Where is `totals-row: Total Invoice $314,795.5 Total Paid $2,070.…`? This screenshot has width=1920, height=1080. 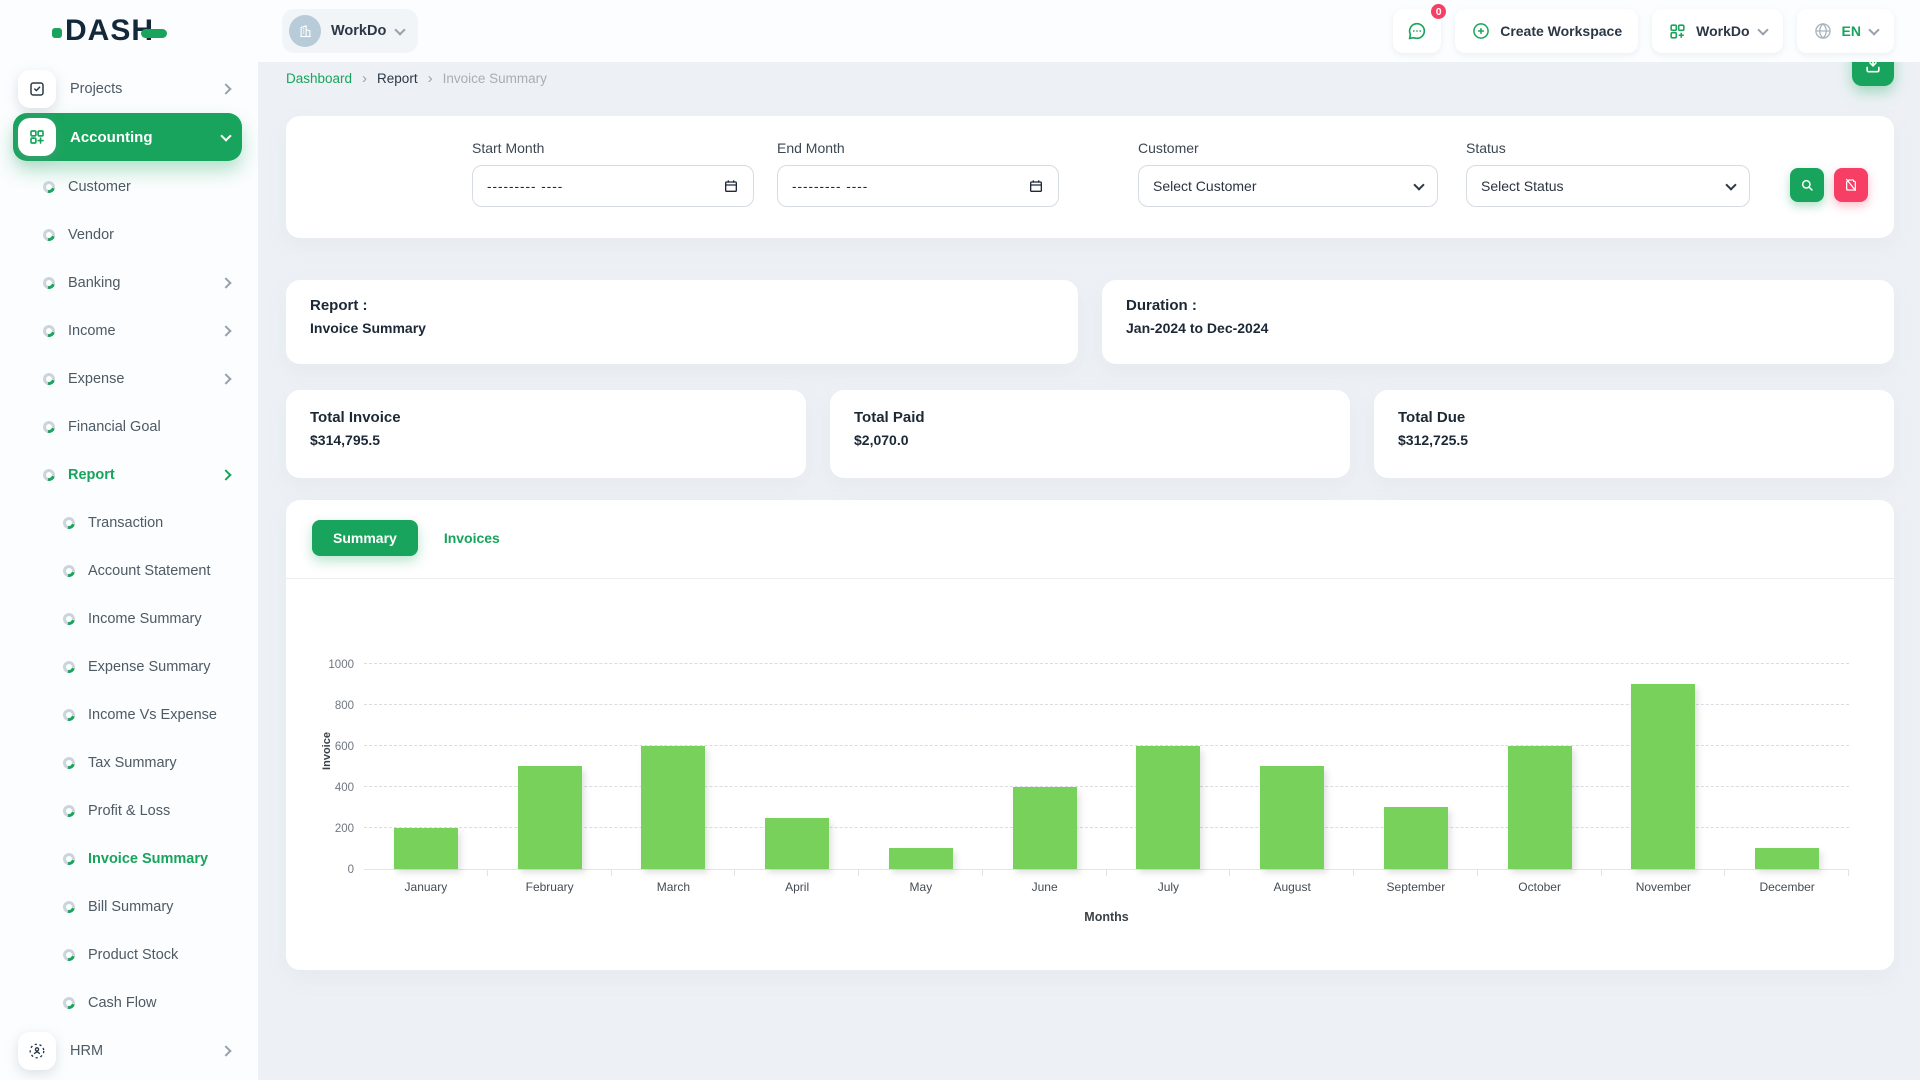
totals-row: Total Invoice $314,795.5 Total Paid $2,070.… is located at coordinates (1090, 434).